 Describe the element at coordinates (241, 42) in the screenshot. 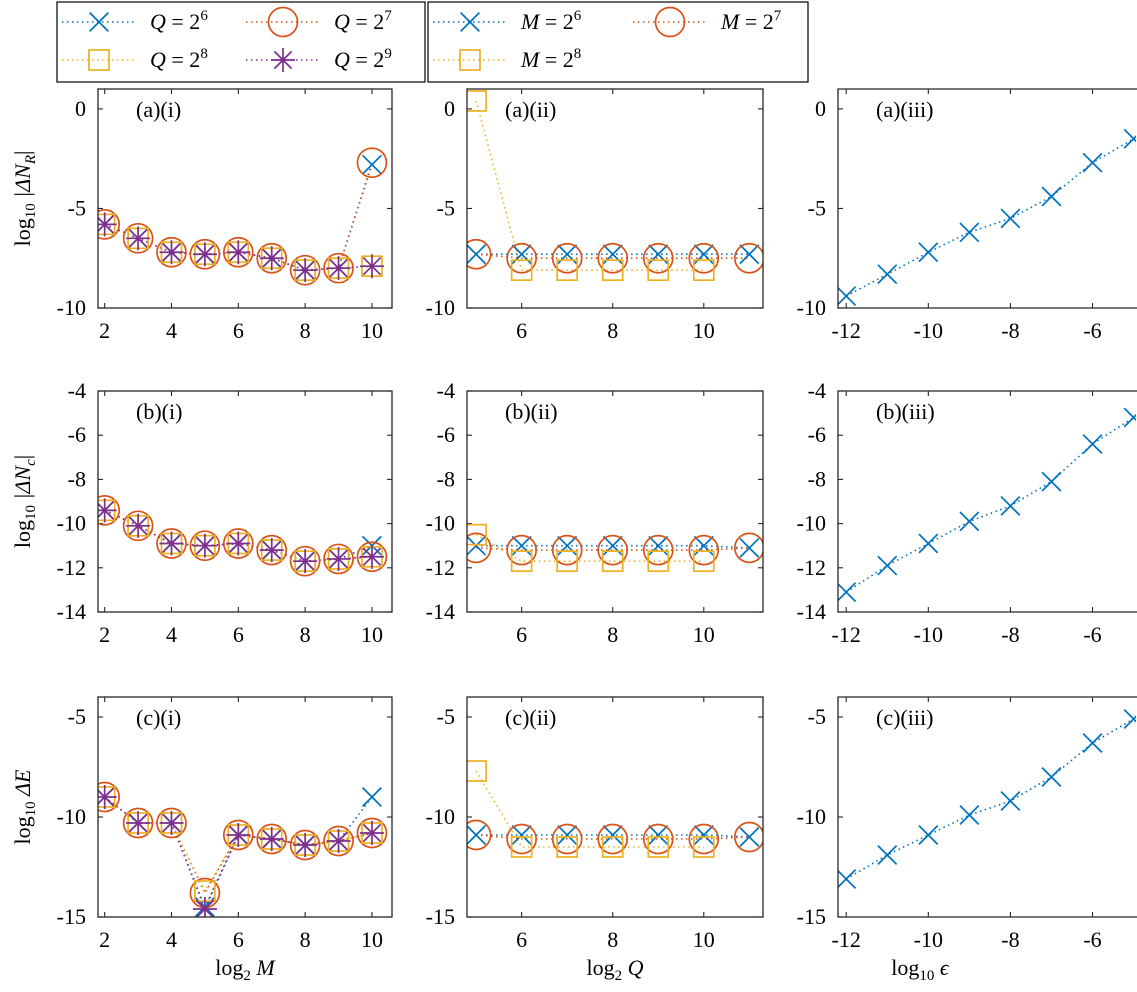

I see `legend-box` at that location.